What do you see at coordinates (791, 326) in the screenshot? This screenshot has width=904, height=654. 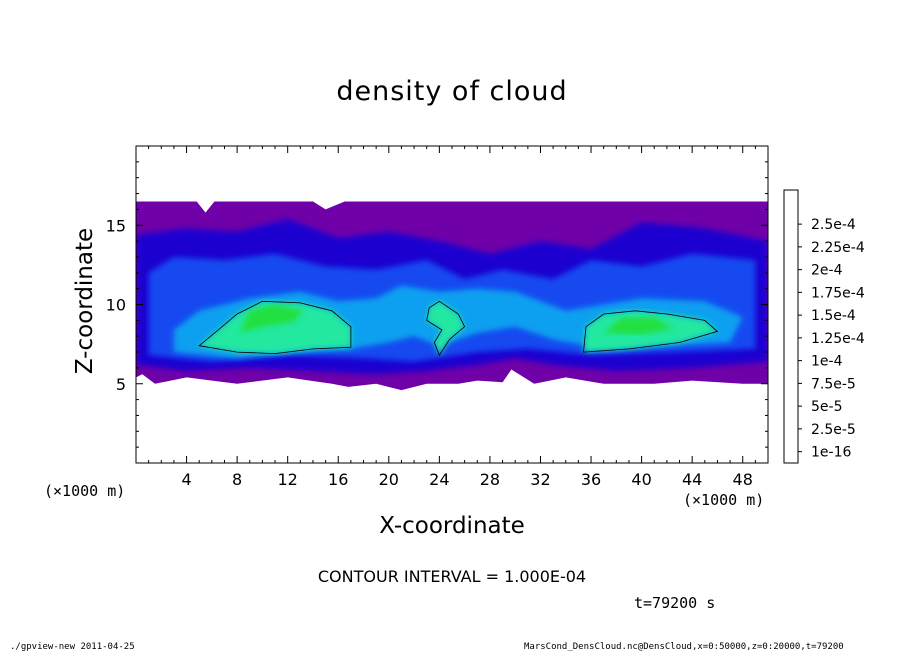 I see `colorbar-frame` at bounding box center [791, 326].